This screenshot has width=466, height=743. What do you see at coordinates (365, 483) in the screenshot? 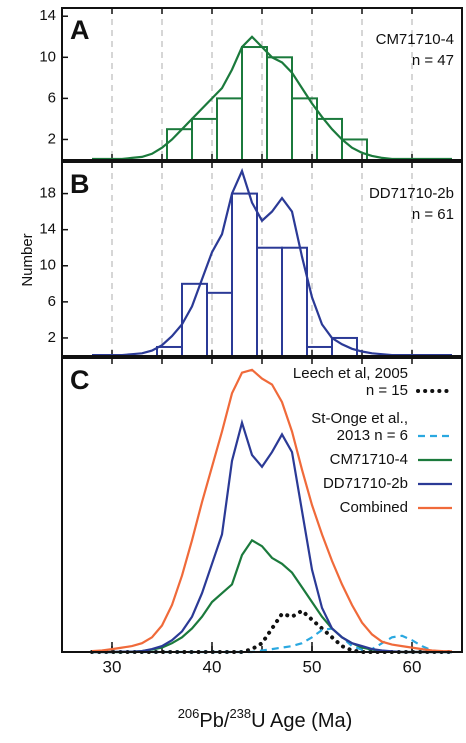
I see `legend-label: DD71710-2b` at bounding box center [365, 483].